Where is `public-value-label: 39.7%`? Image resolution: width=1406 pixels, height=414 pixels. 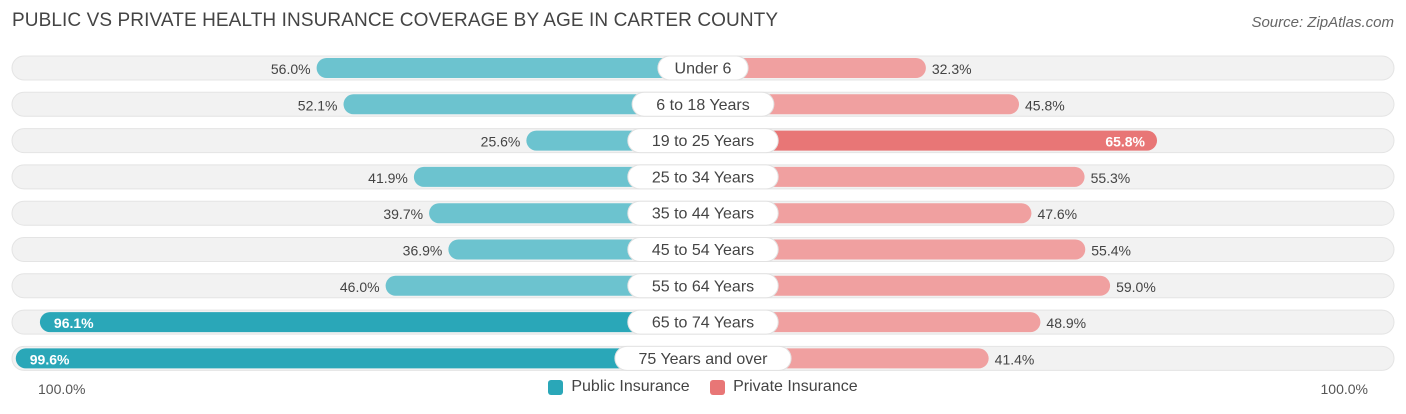 public-value-label: 39.7% is located at coordinates (403, 214).